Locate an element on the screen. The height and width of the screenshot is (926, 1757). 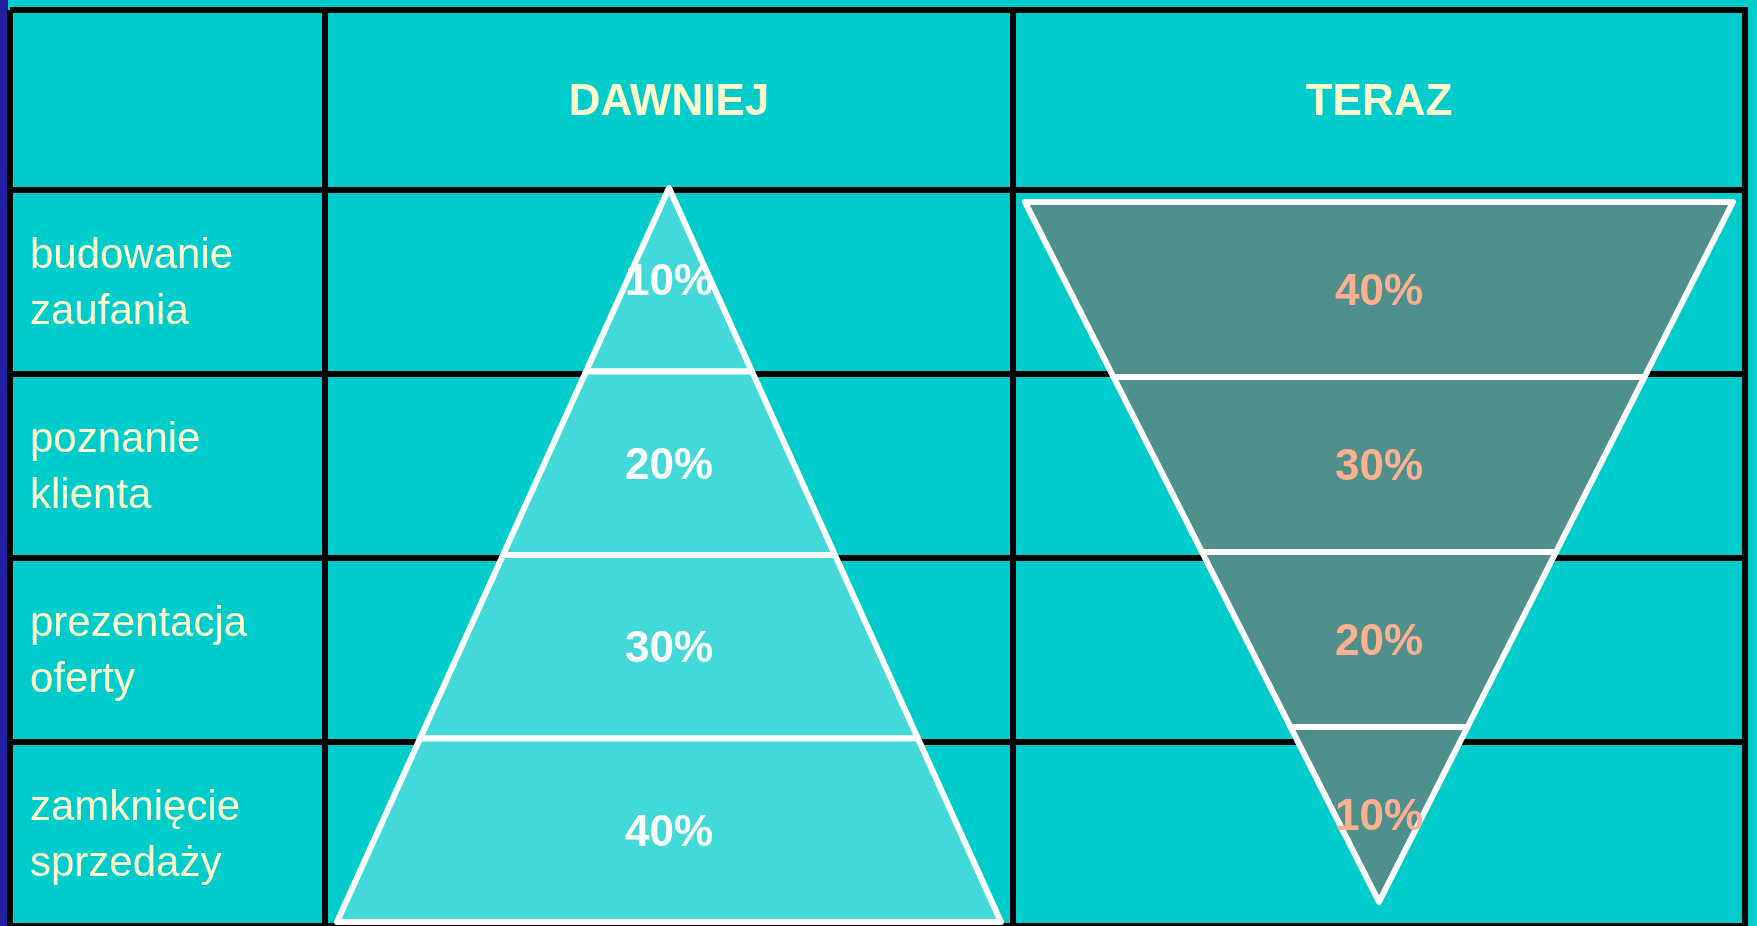
category-label: poznanie klienta is located at coordinates (115, 466).